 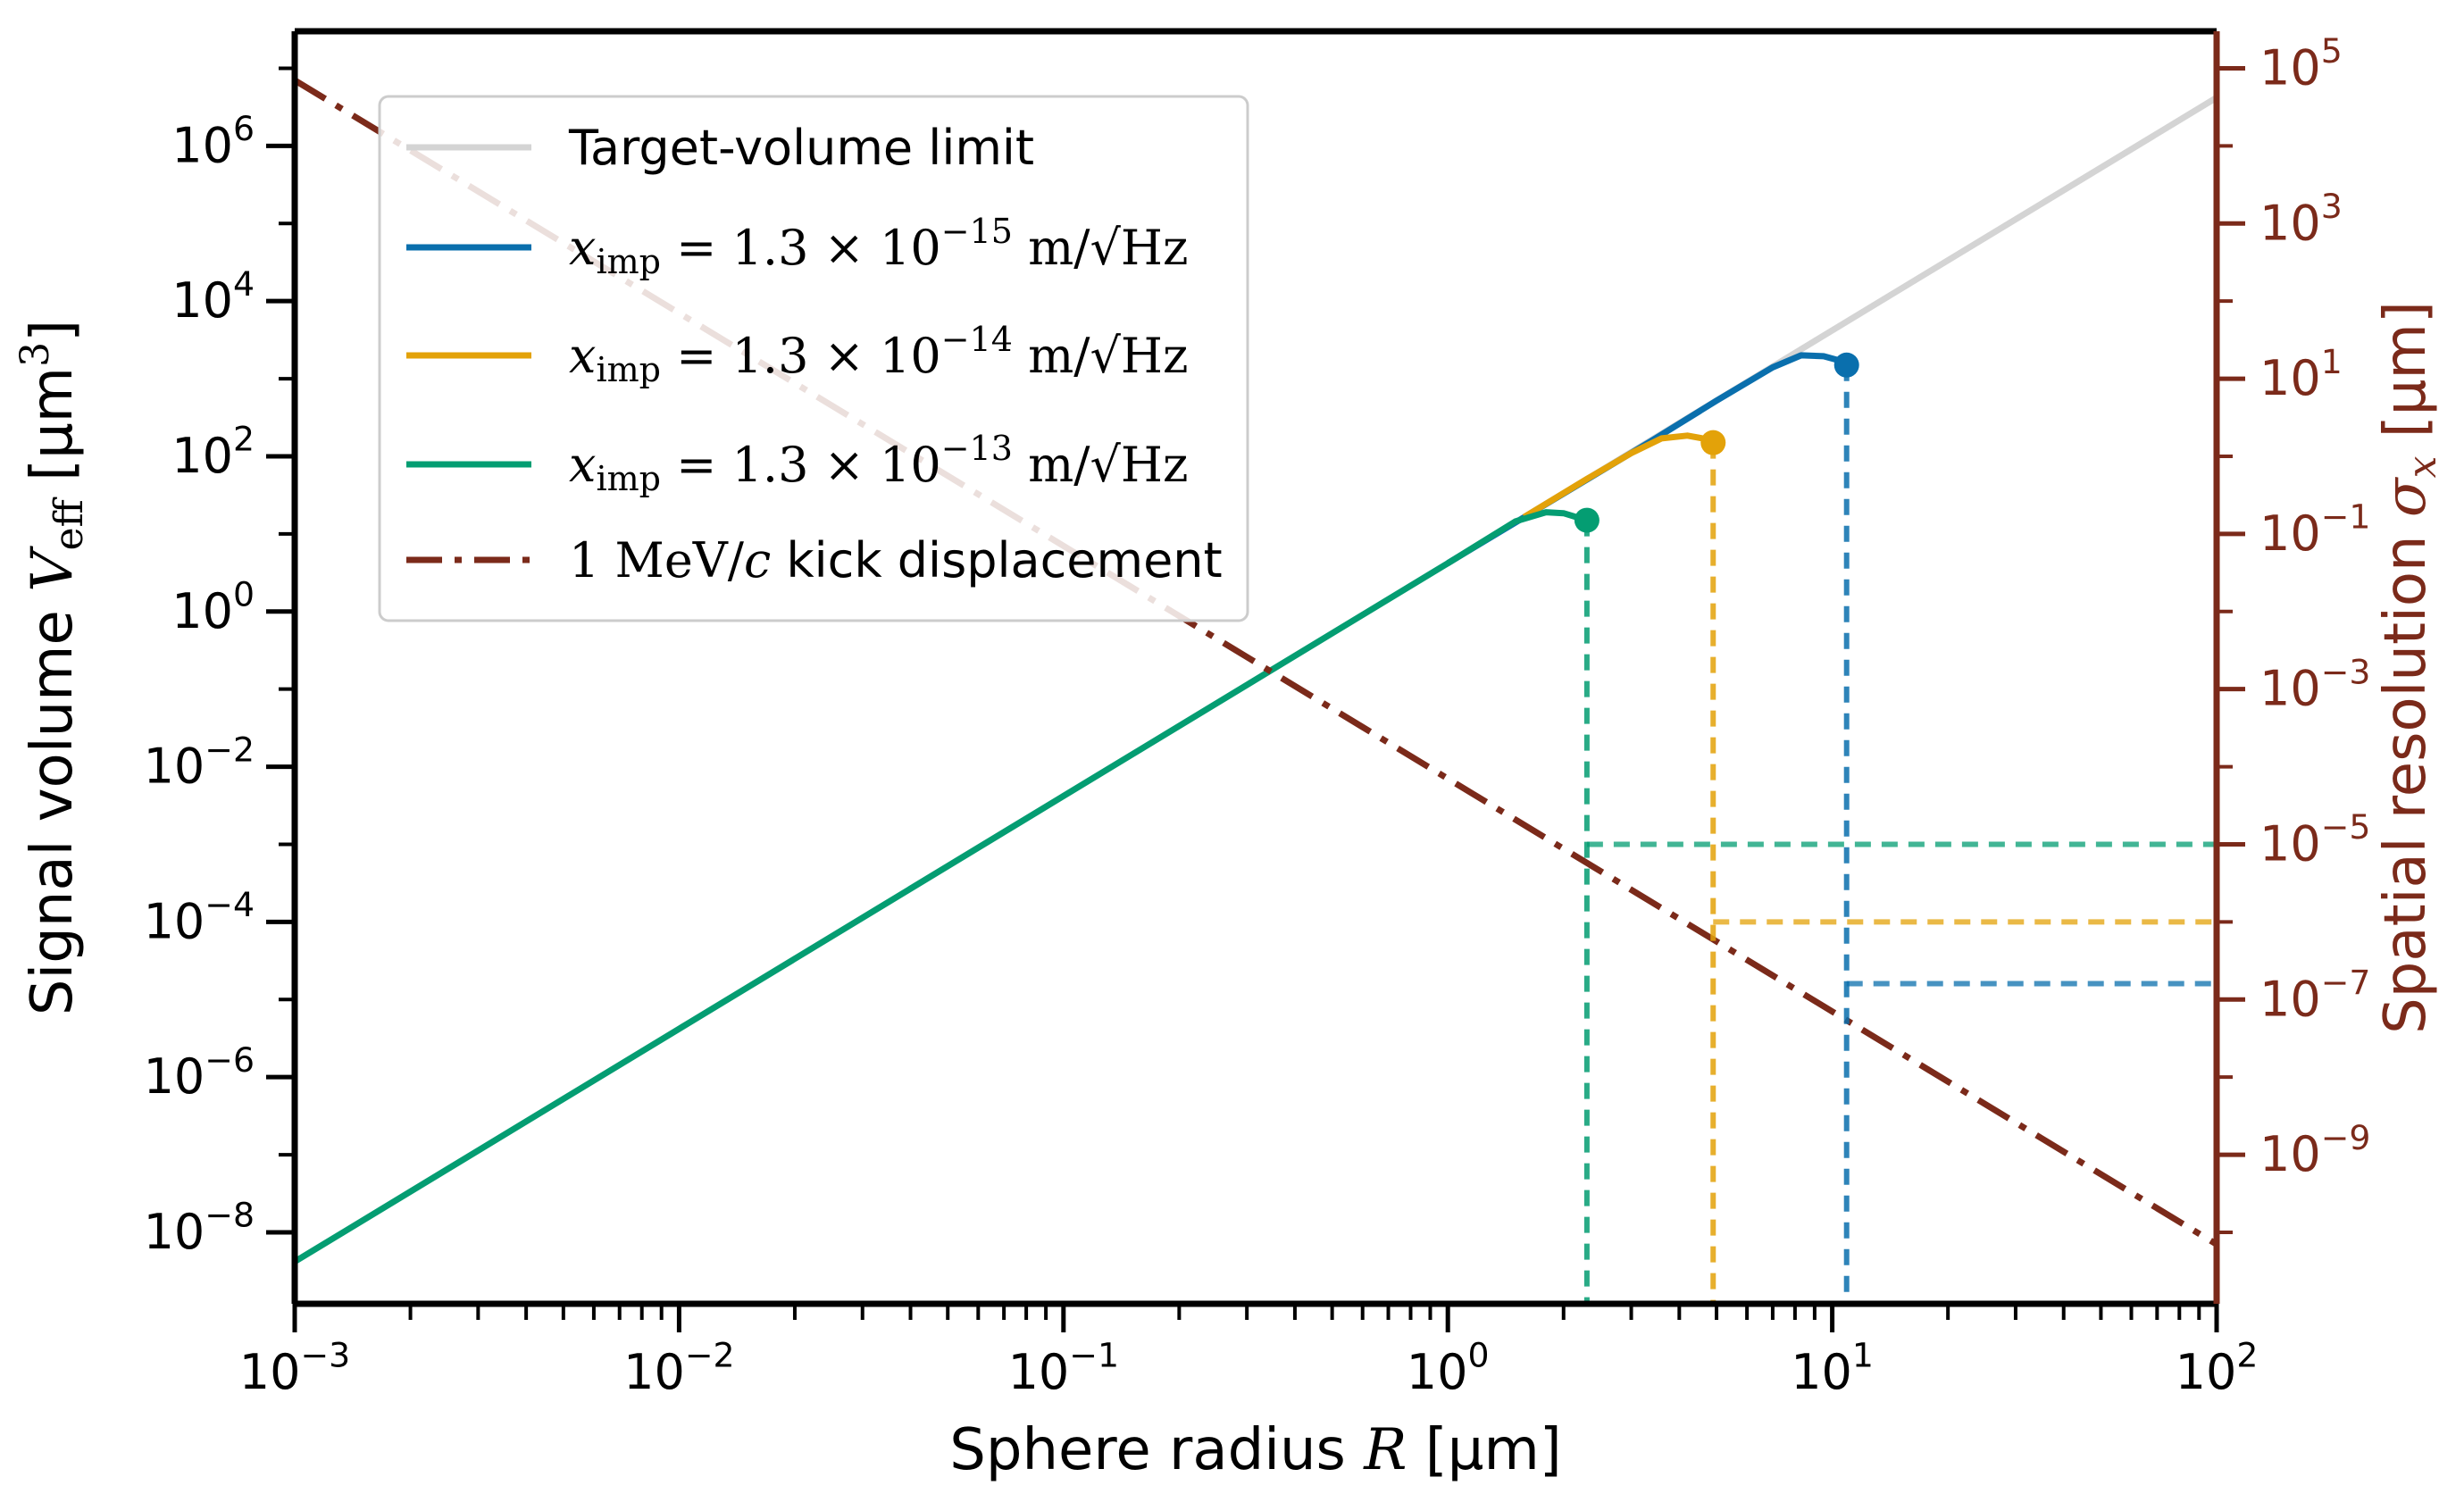 I want to click on y-left-tick-label-6: 10⁴, so click(x=213, y=296).